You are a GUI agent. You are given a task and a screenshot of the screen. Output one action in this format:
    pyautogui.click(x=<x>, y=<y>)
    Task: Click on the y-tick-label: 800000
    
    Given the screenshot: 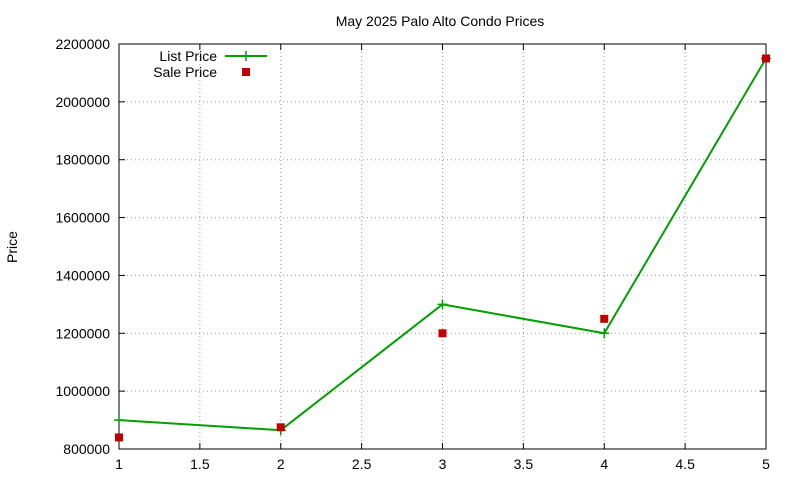 What is the action you would take?
    pyautogui.click(x=86, y=449)
    